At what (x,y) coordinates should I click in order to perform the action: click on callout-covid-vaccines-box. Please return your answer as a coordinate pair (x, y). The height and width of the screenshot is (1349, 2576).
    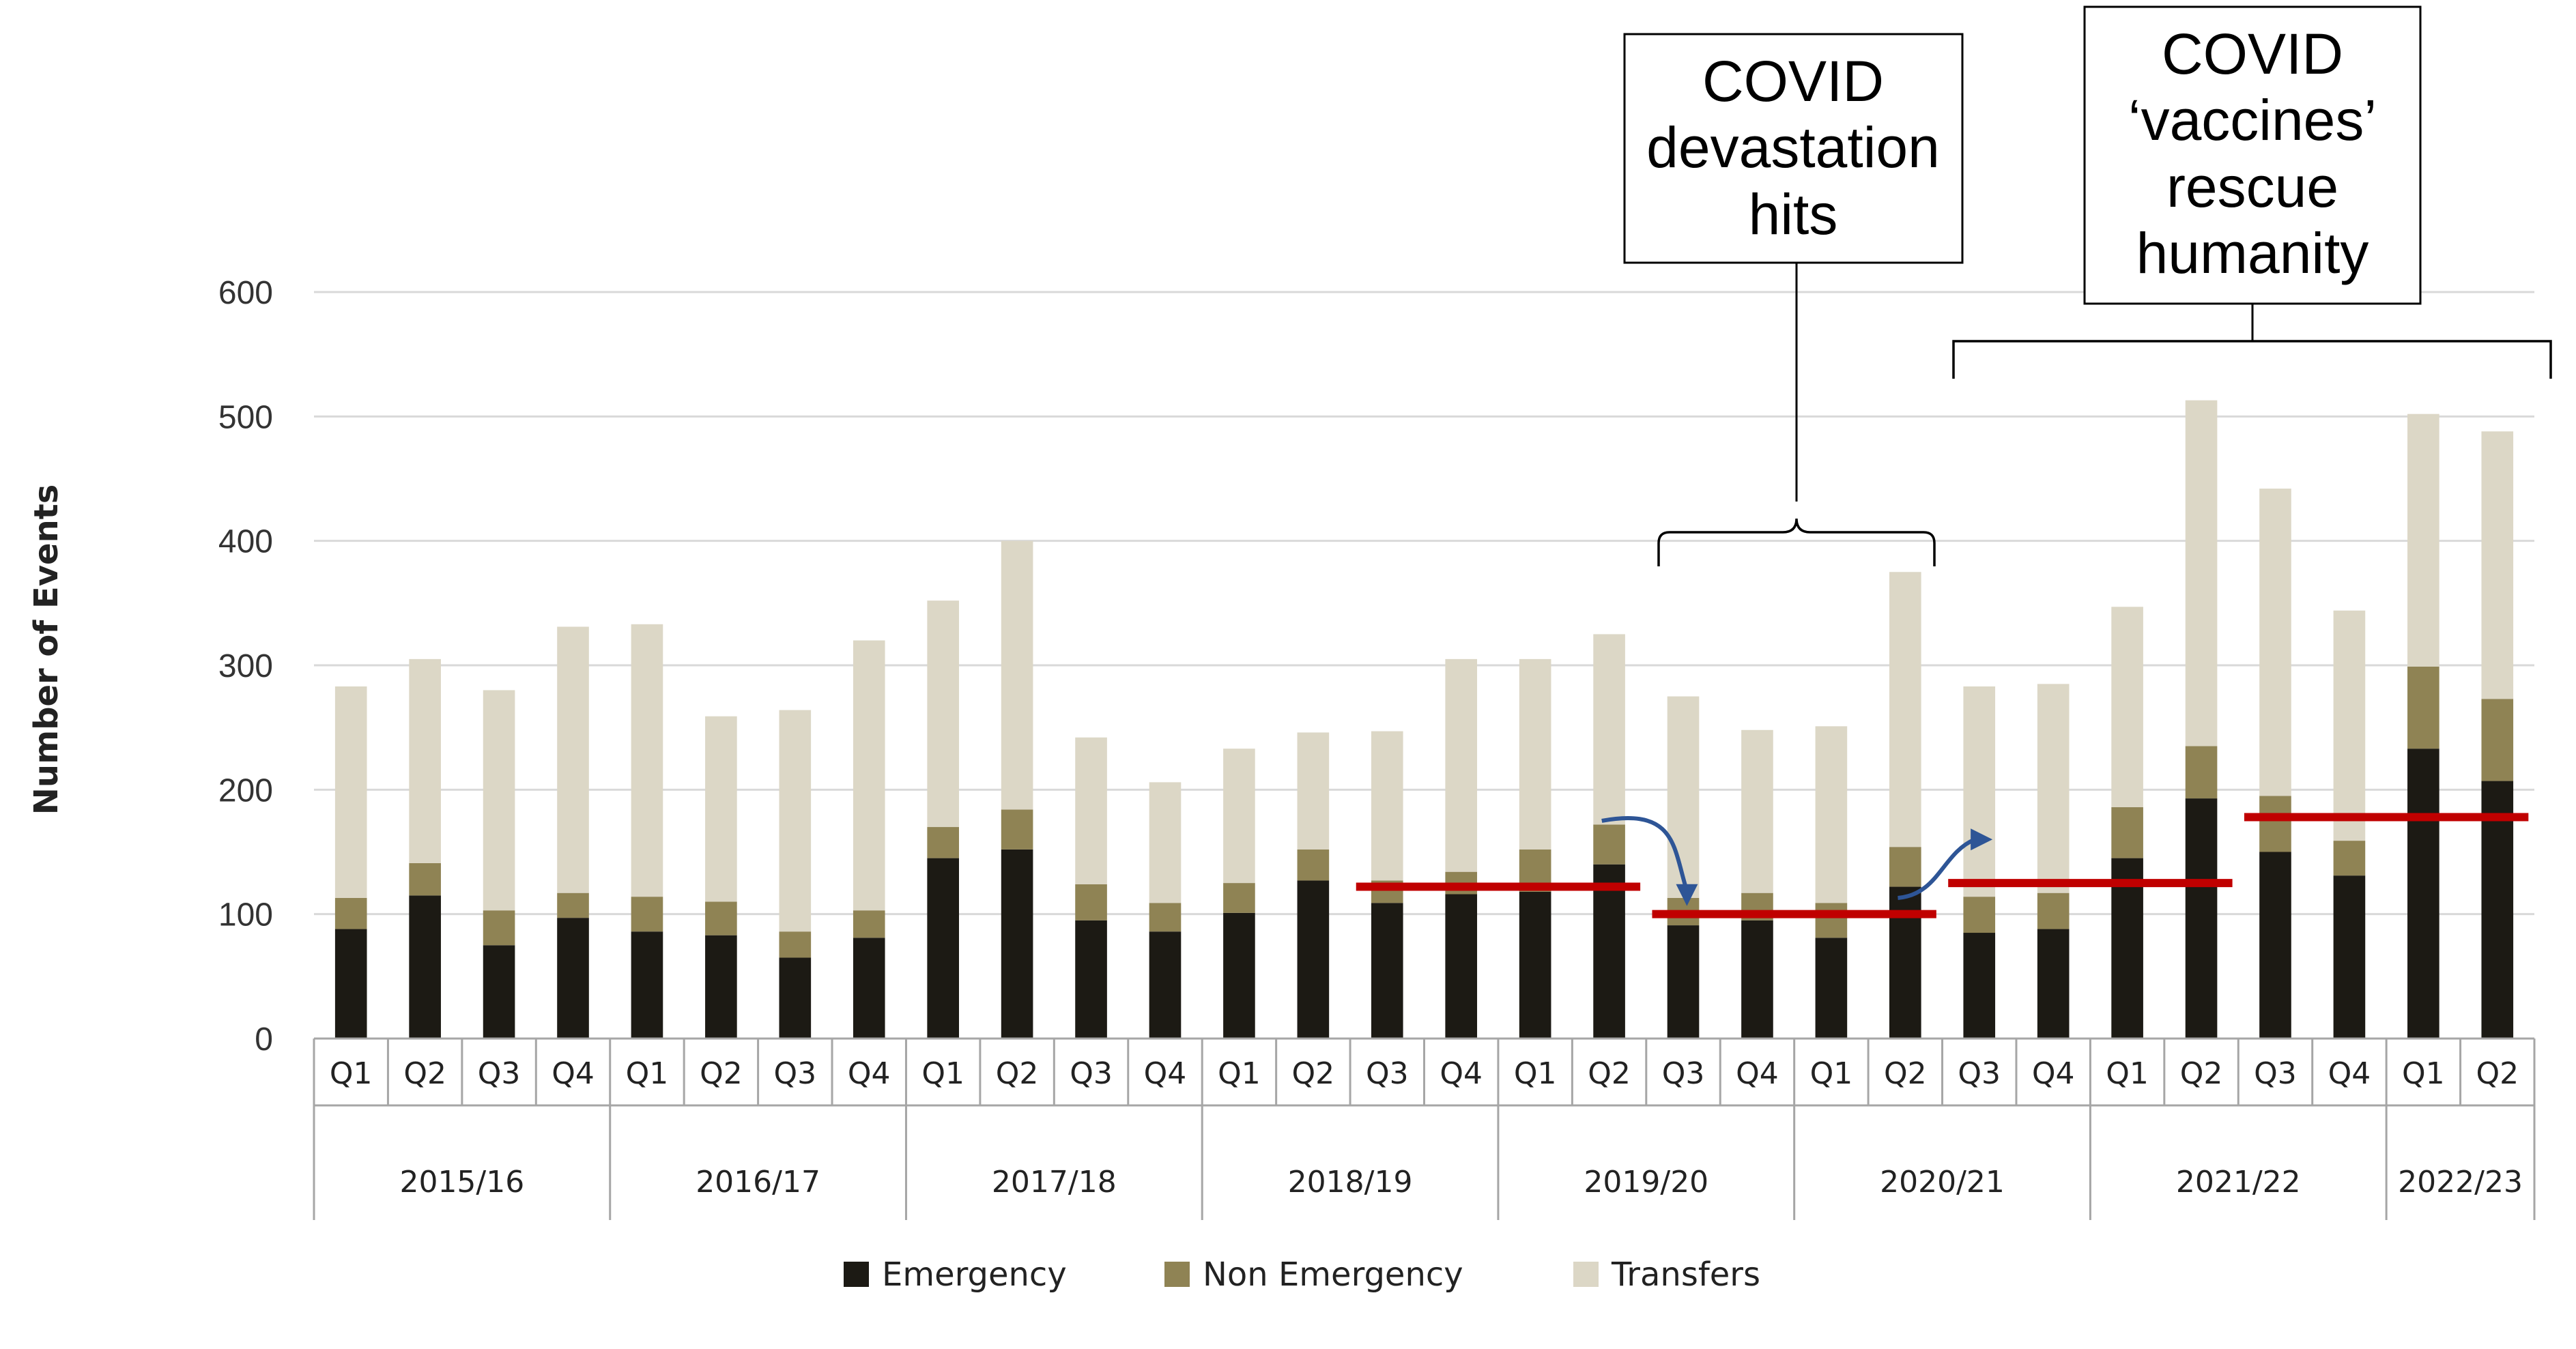
    Looking at the image, I should click on (2252, 155).